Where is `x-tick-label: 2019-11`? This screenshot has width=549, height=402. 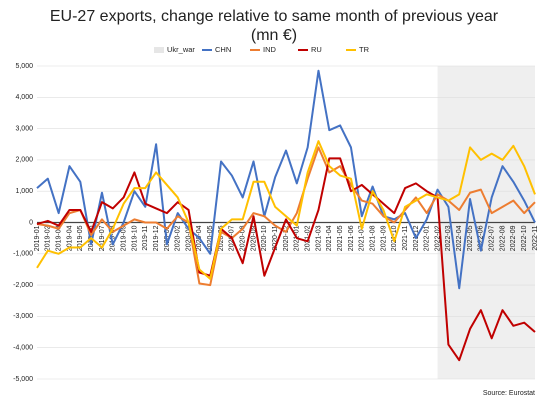 x-tick-label: 2019-11 is located at coordinates (145, 237).